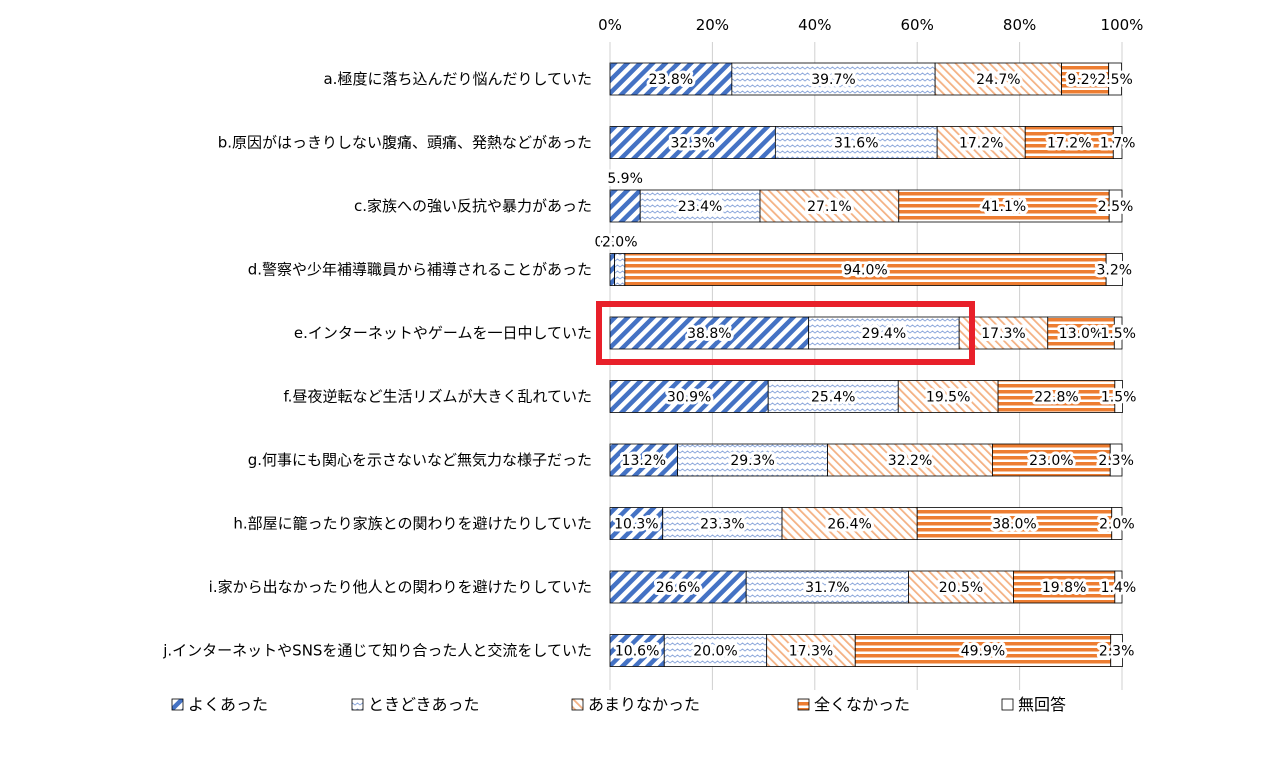 Image resolution: width=1280 pixels, height=770 pixels. Describe the element at coordinates (833, 80) in the screenshot. I see `data-label-bg: 39.7%` at that location.